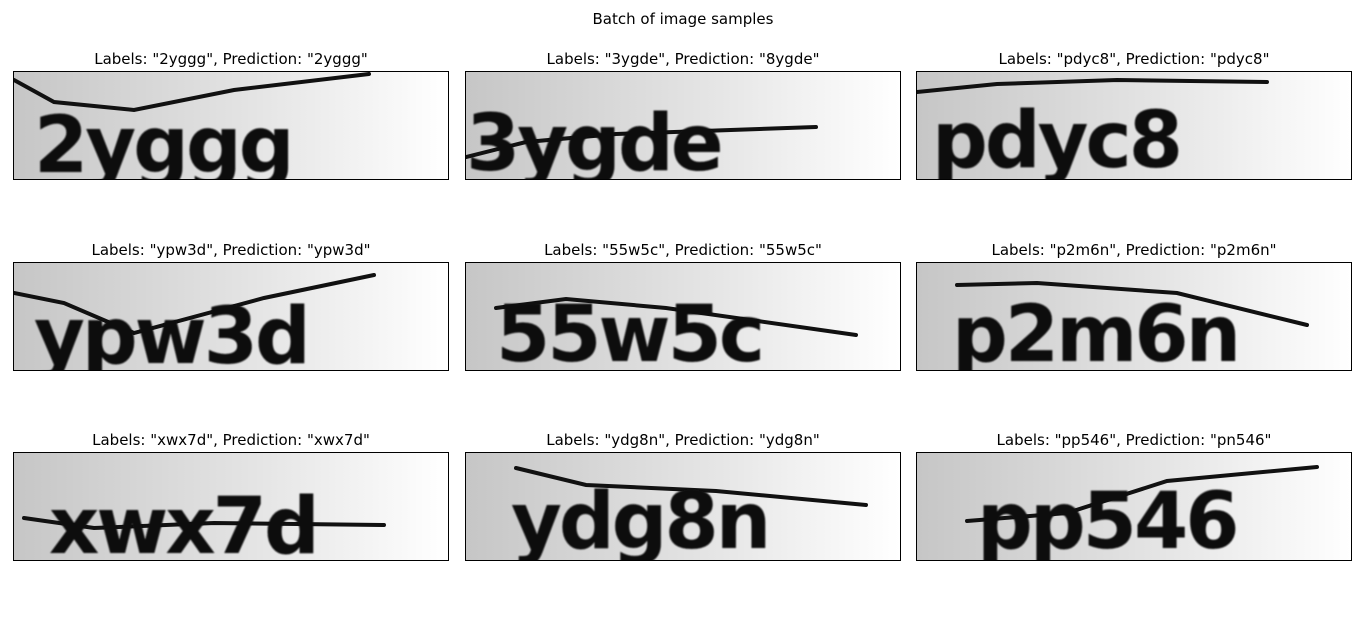  I want to click on captcha-svg: 55w5c, so click(683, 316).